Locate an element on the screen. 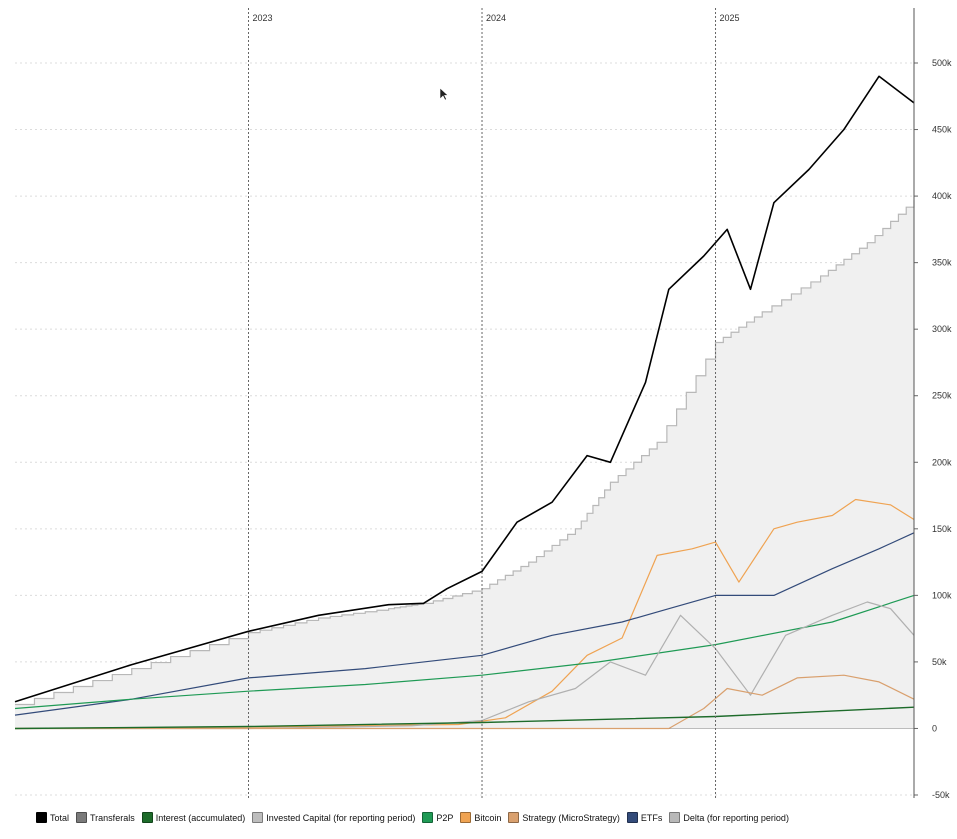 The height and width of the screenshot is (839, 957). legend-item: Invested Capital (for reporting period) is located at coordinates (333, 817).